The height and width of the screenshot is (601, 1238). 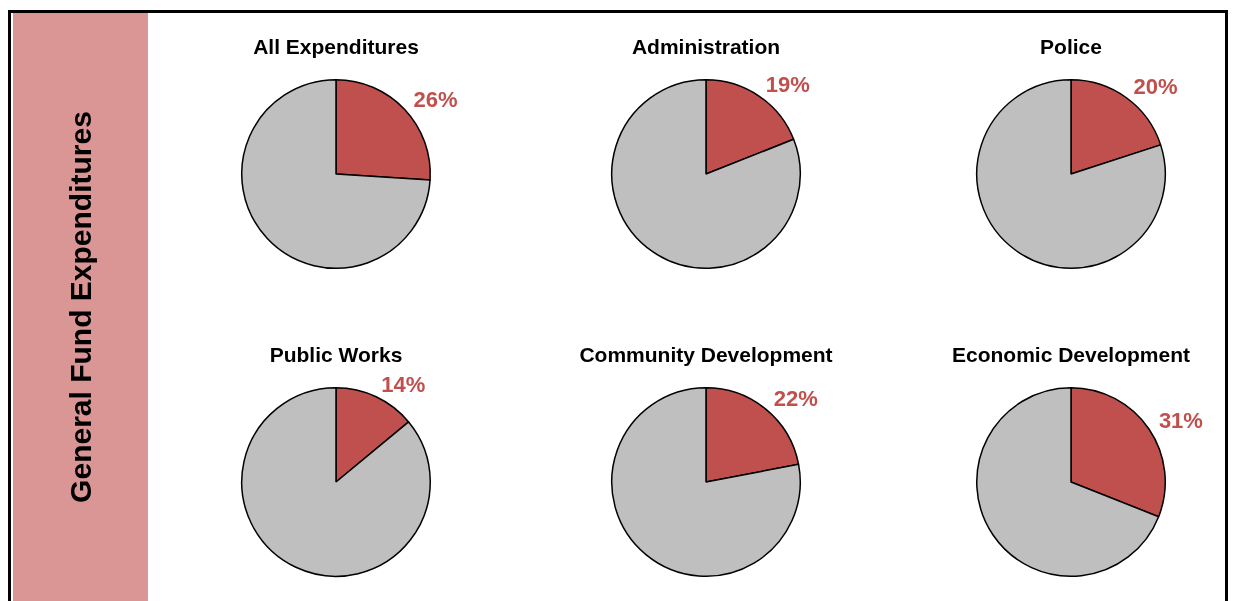 What do you see at coordinates (336, 354) in the screenshot?
I see `chart-title: Public Works` at bounding box center [336, 354].